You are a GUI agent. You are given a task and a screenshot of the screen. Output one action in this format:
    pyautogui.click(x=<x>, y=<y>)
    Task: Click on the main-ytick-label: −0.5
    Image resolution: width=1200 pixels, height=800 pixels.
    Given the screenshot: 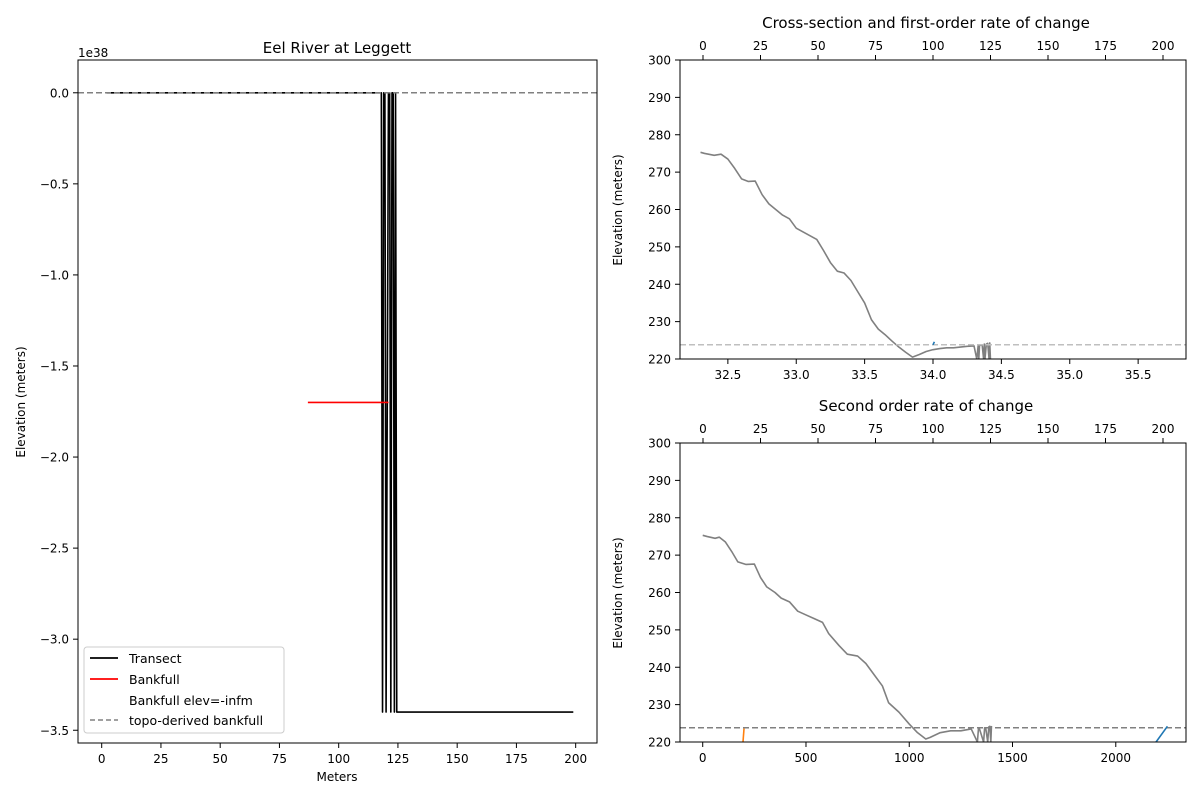 What is the action you would take?
    pyautogui.click(x=54, y=184)
    